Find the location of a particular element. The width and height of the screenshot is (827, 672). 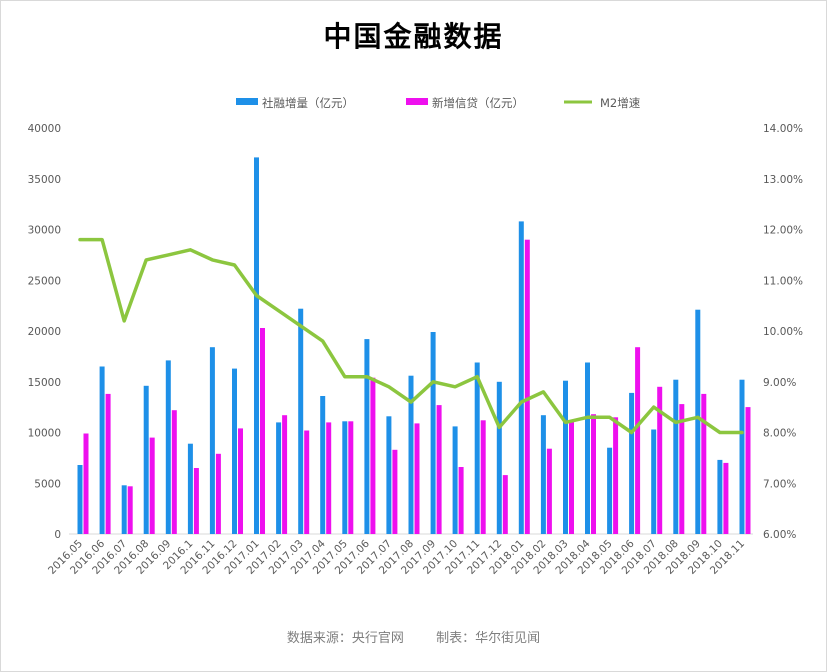

y-left-tick-label: 25000 is located at coordinates (44, 281).